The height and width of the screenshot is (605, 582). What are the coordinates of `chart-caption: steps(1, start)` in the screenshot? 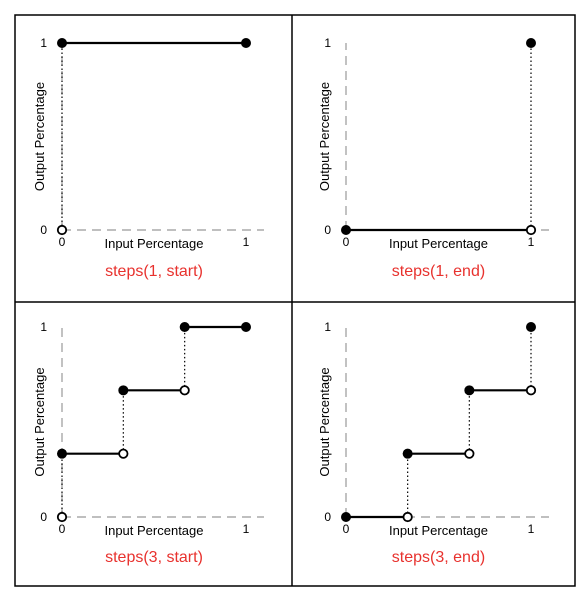 It's located at (154, 271).